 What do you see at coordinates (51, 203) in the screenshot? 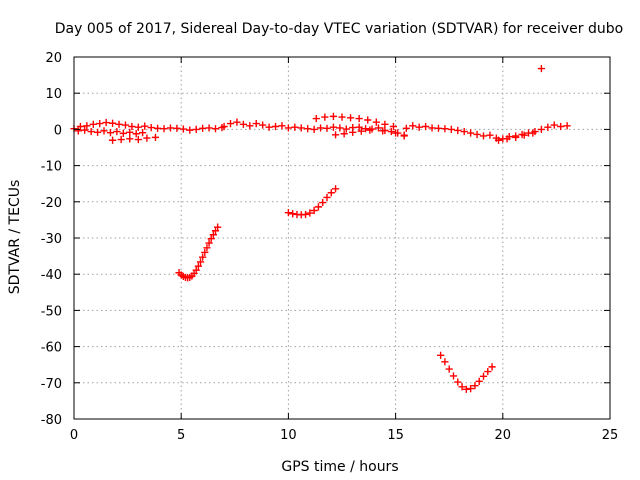
I see `y-tick-label: -20` at bounding box center [51, 203].